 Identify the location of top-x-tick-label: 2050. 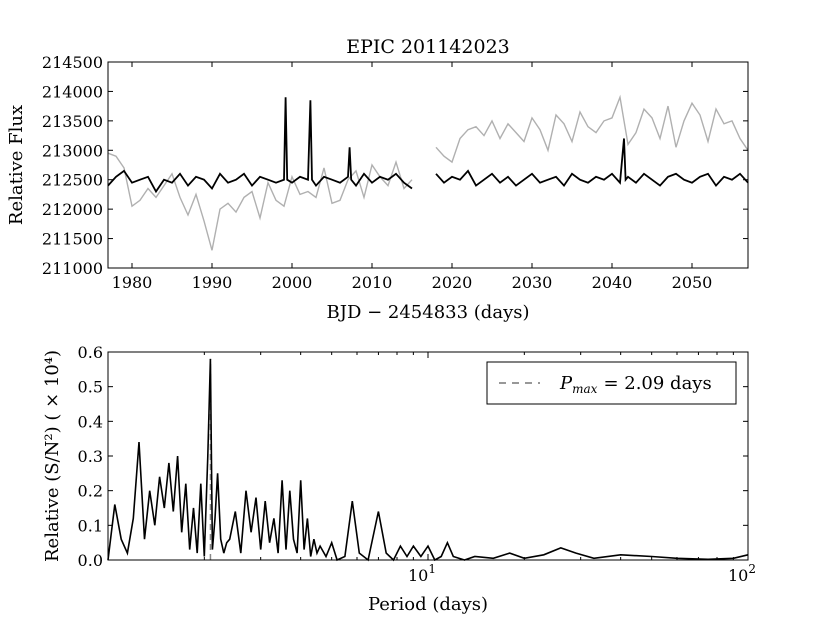
(692, 282).